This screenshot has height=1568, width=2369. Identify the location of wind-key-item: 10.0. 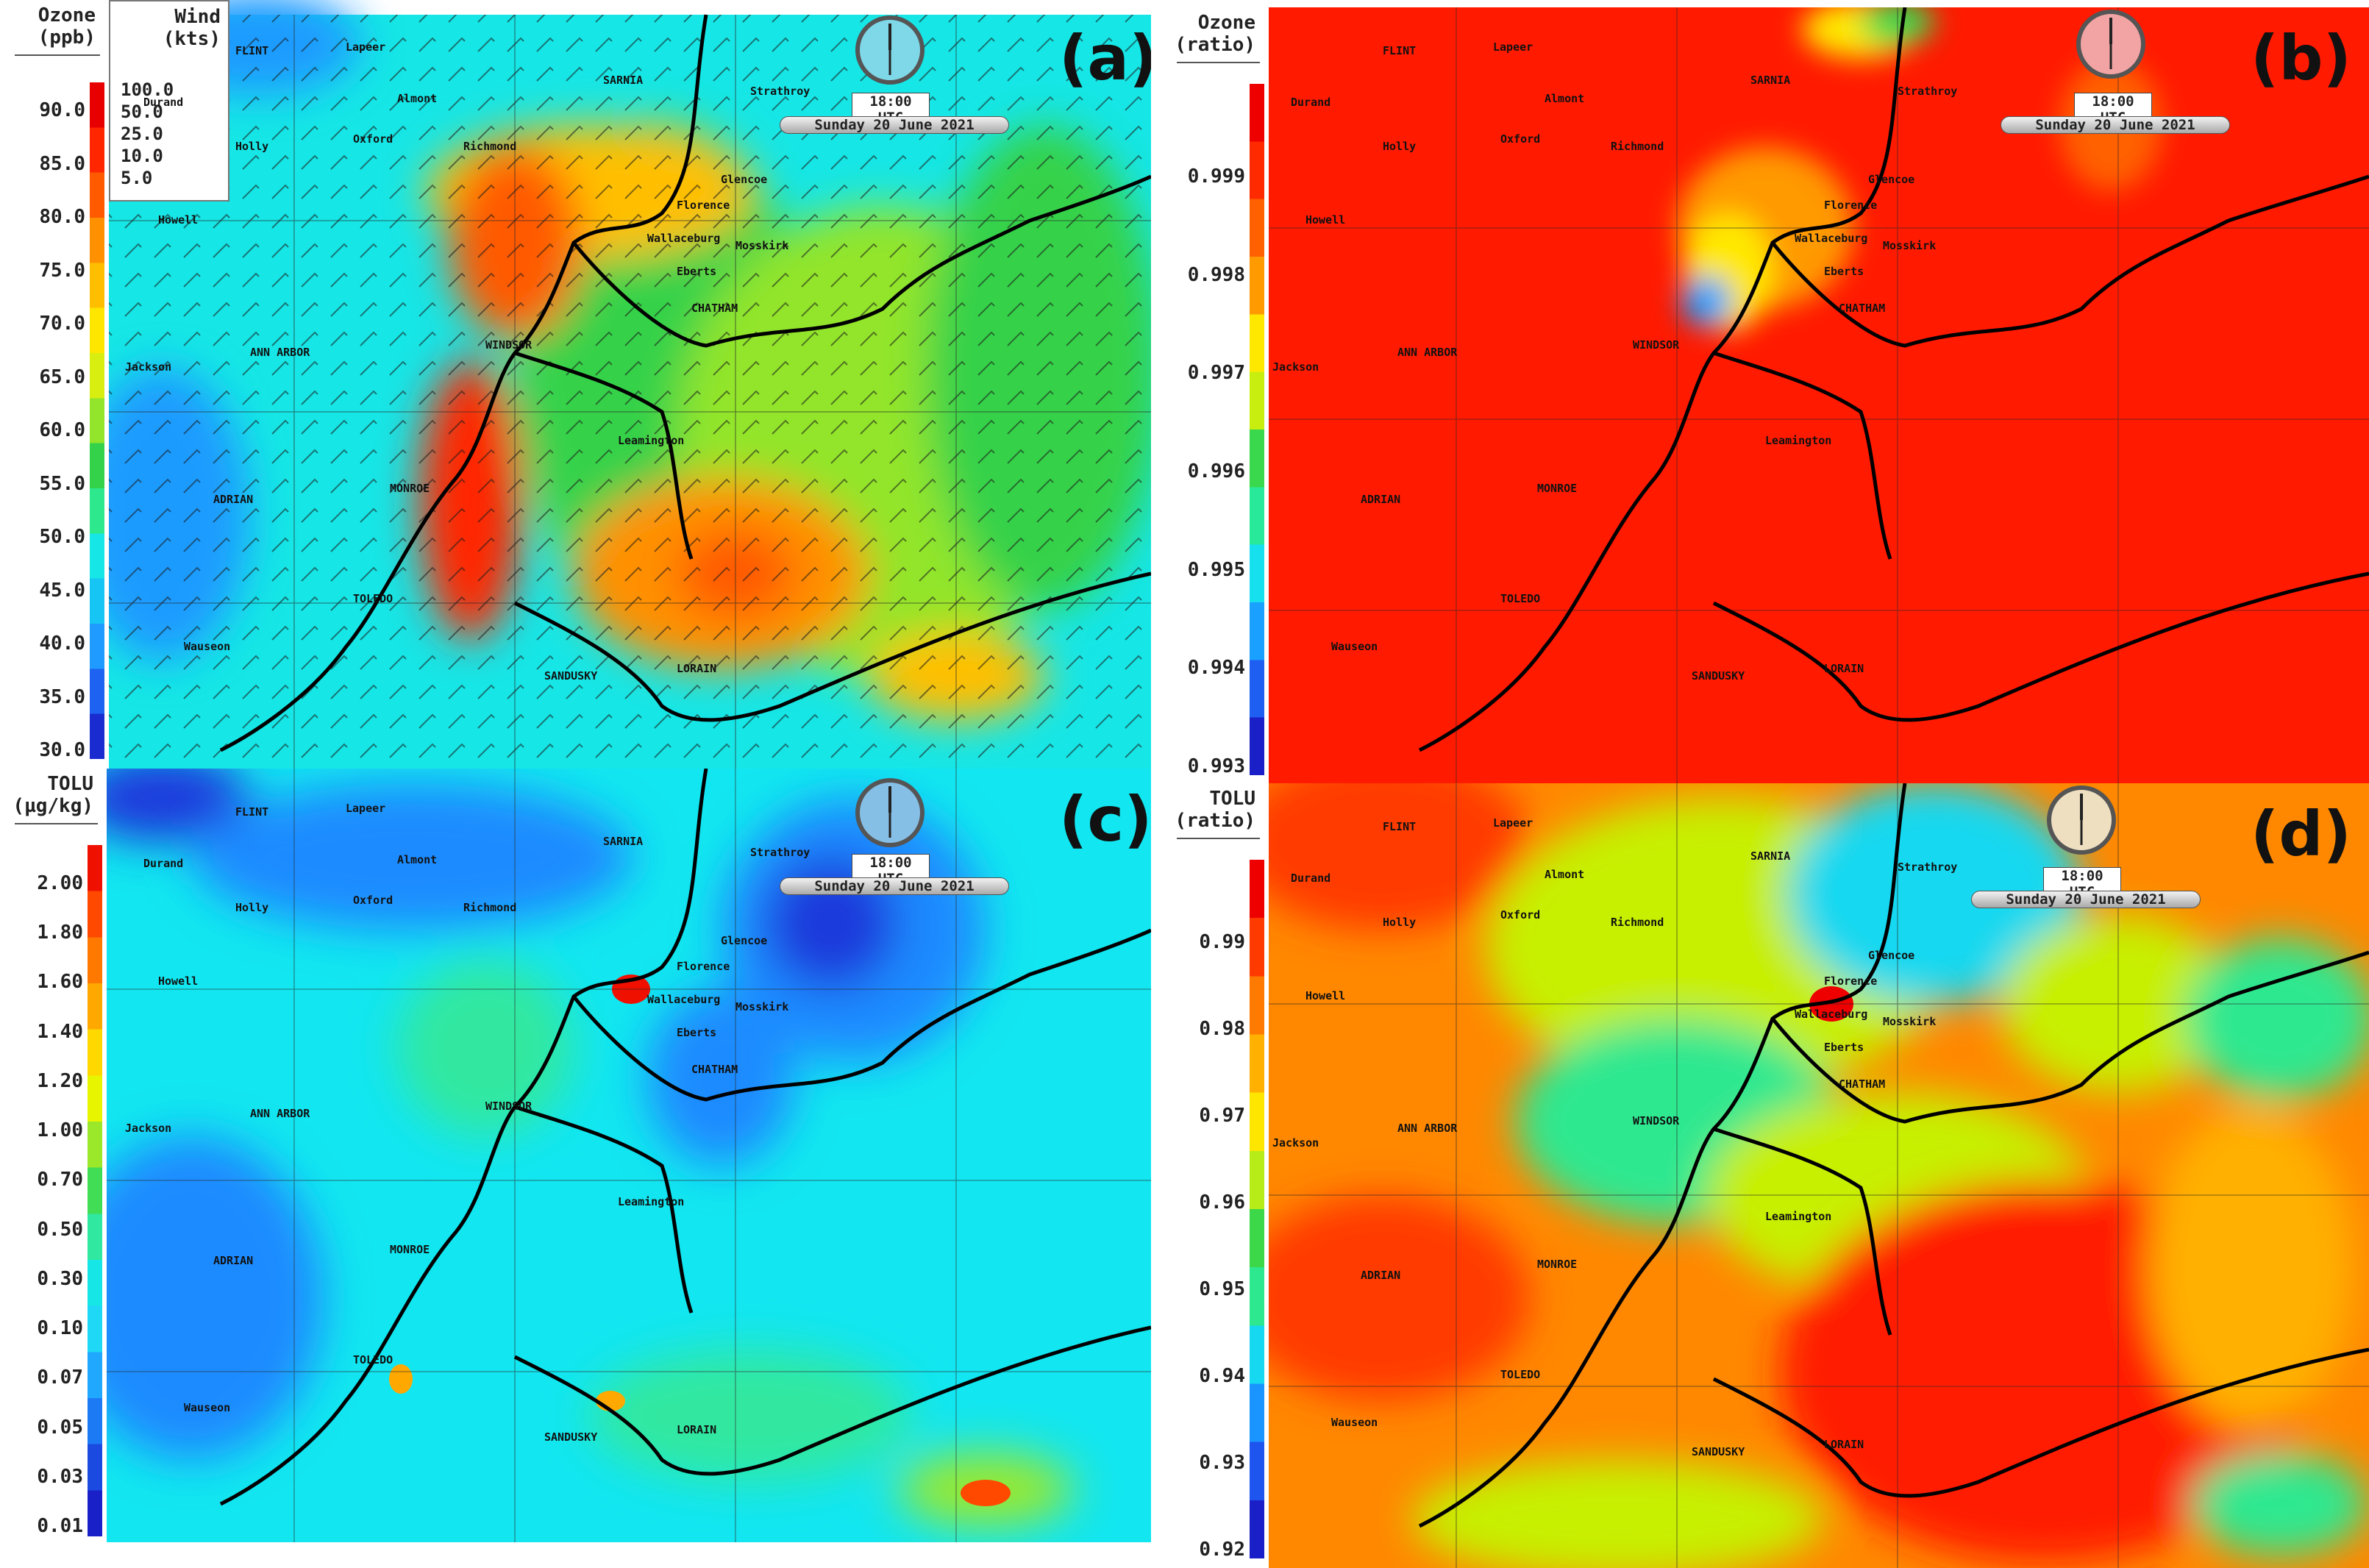
(142, 156).